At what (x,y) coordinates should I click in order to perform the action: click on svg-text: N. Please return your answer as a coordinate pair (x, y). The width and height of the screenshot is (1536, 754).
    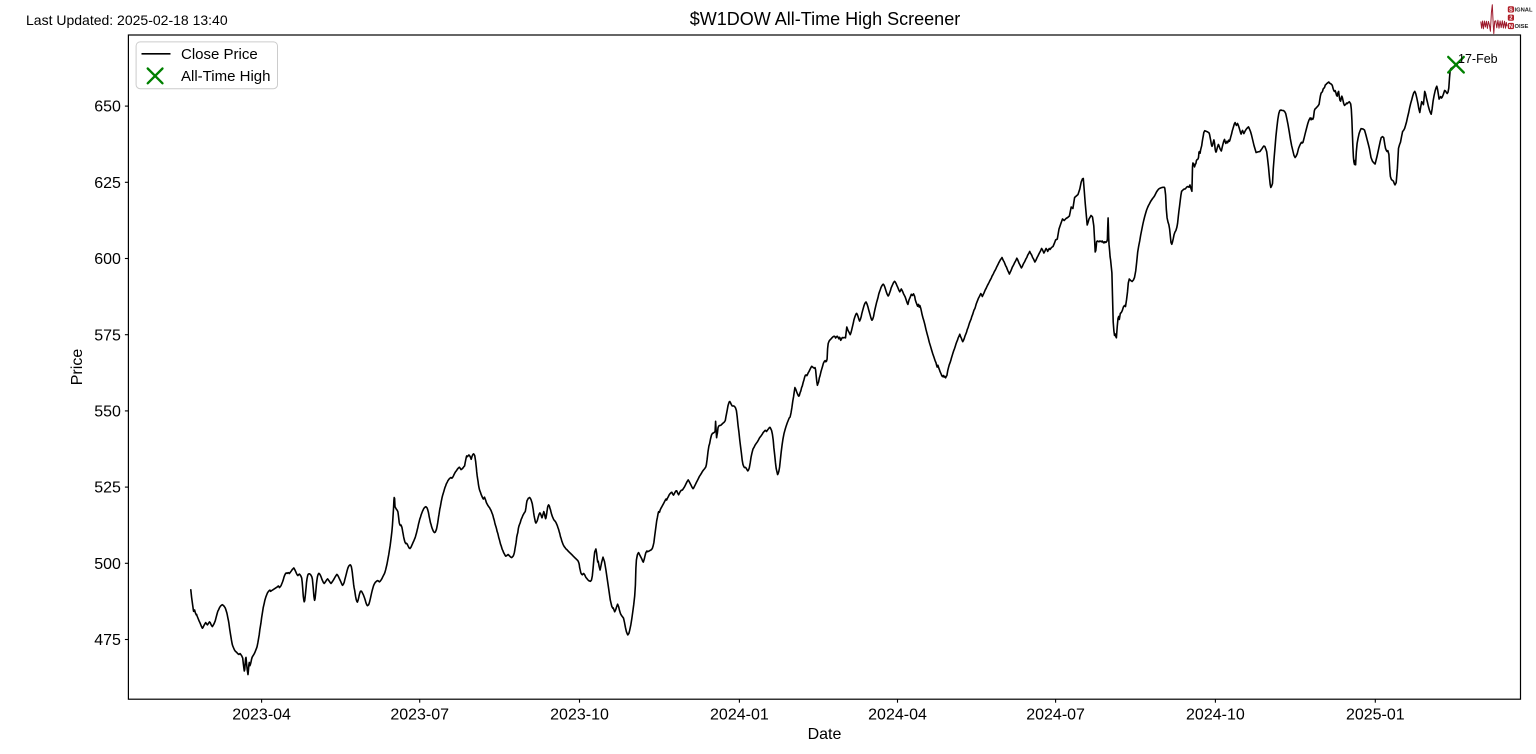
    Looking at the image, I should click on (1511, 27).